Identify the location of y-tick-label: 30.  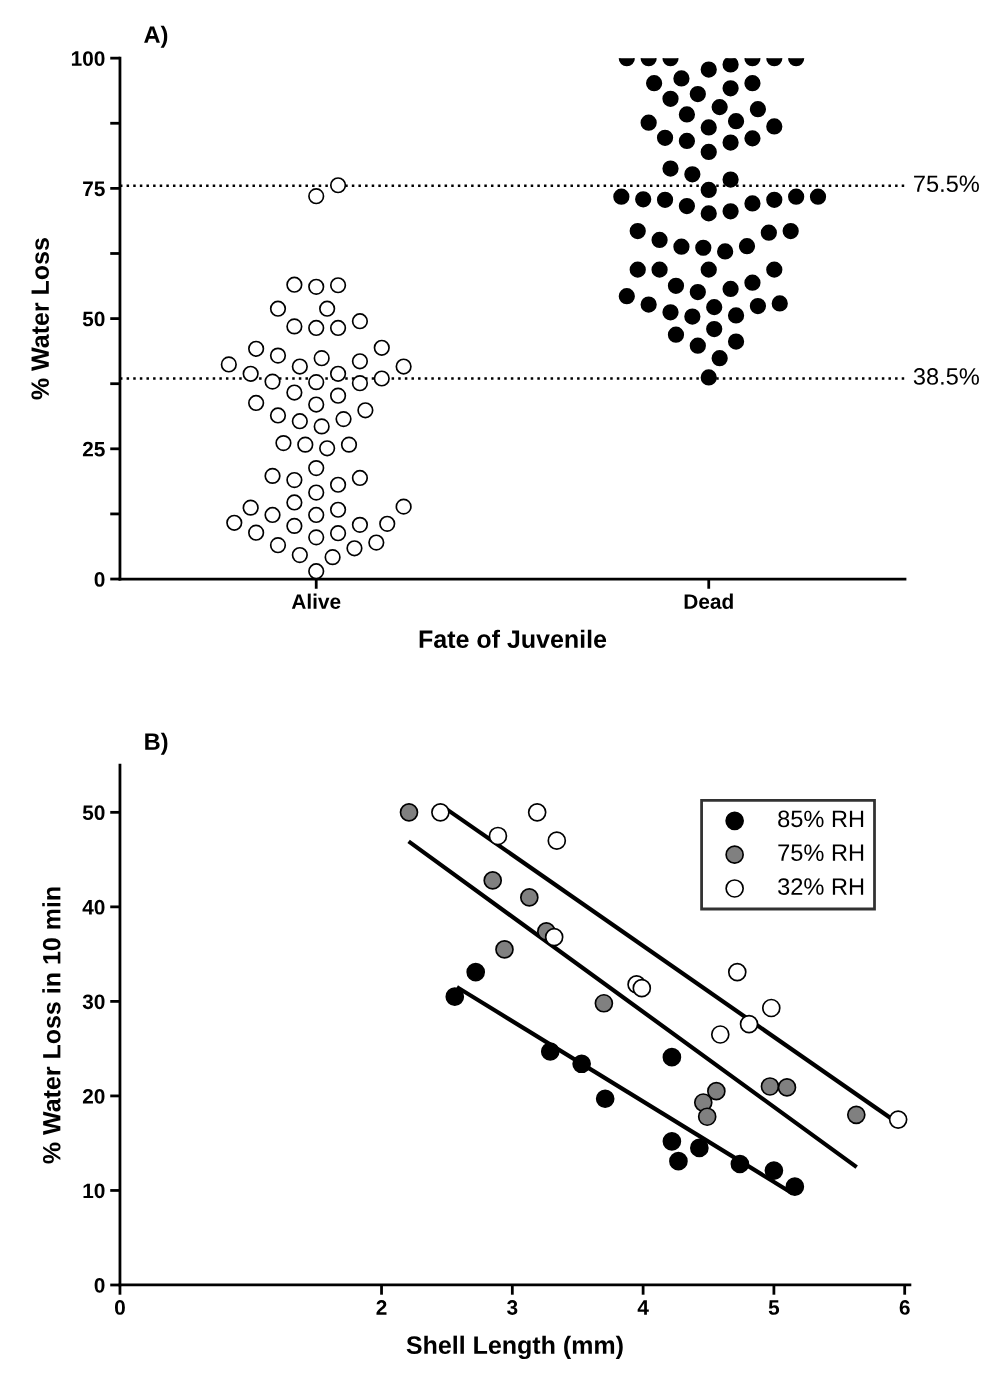
(93, 1002).